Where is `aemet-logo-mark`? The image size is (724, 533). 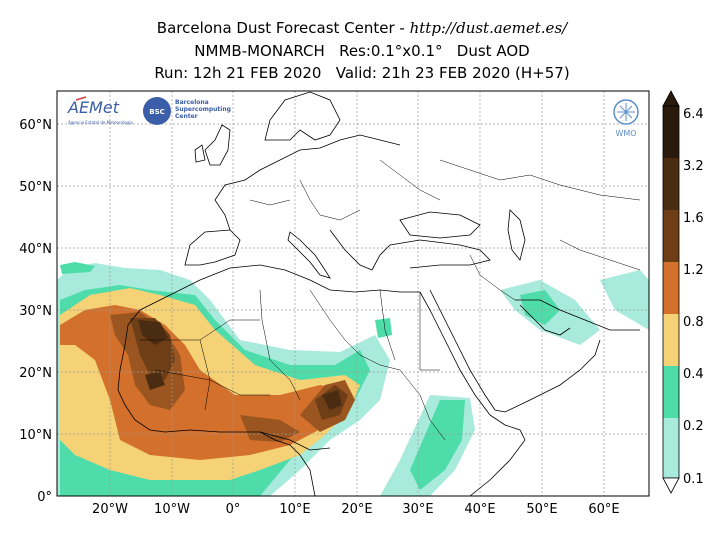 aemet-logo-mark is located at coordinates (81, 98).